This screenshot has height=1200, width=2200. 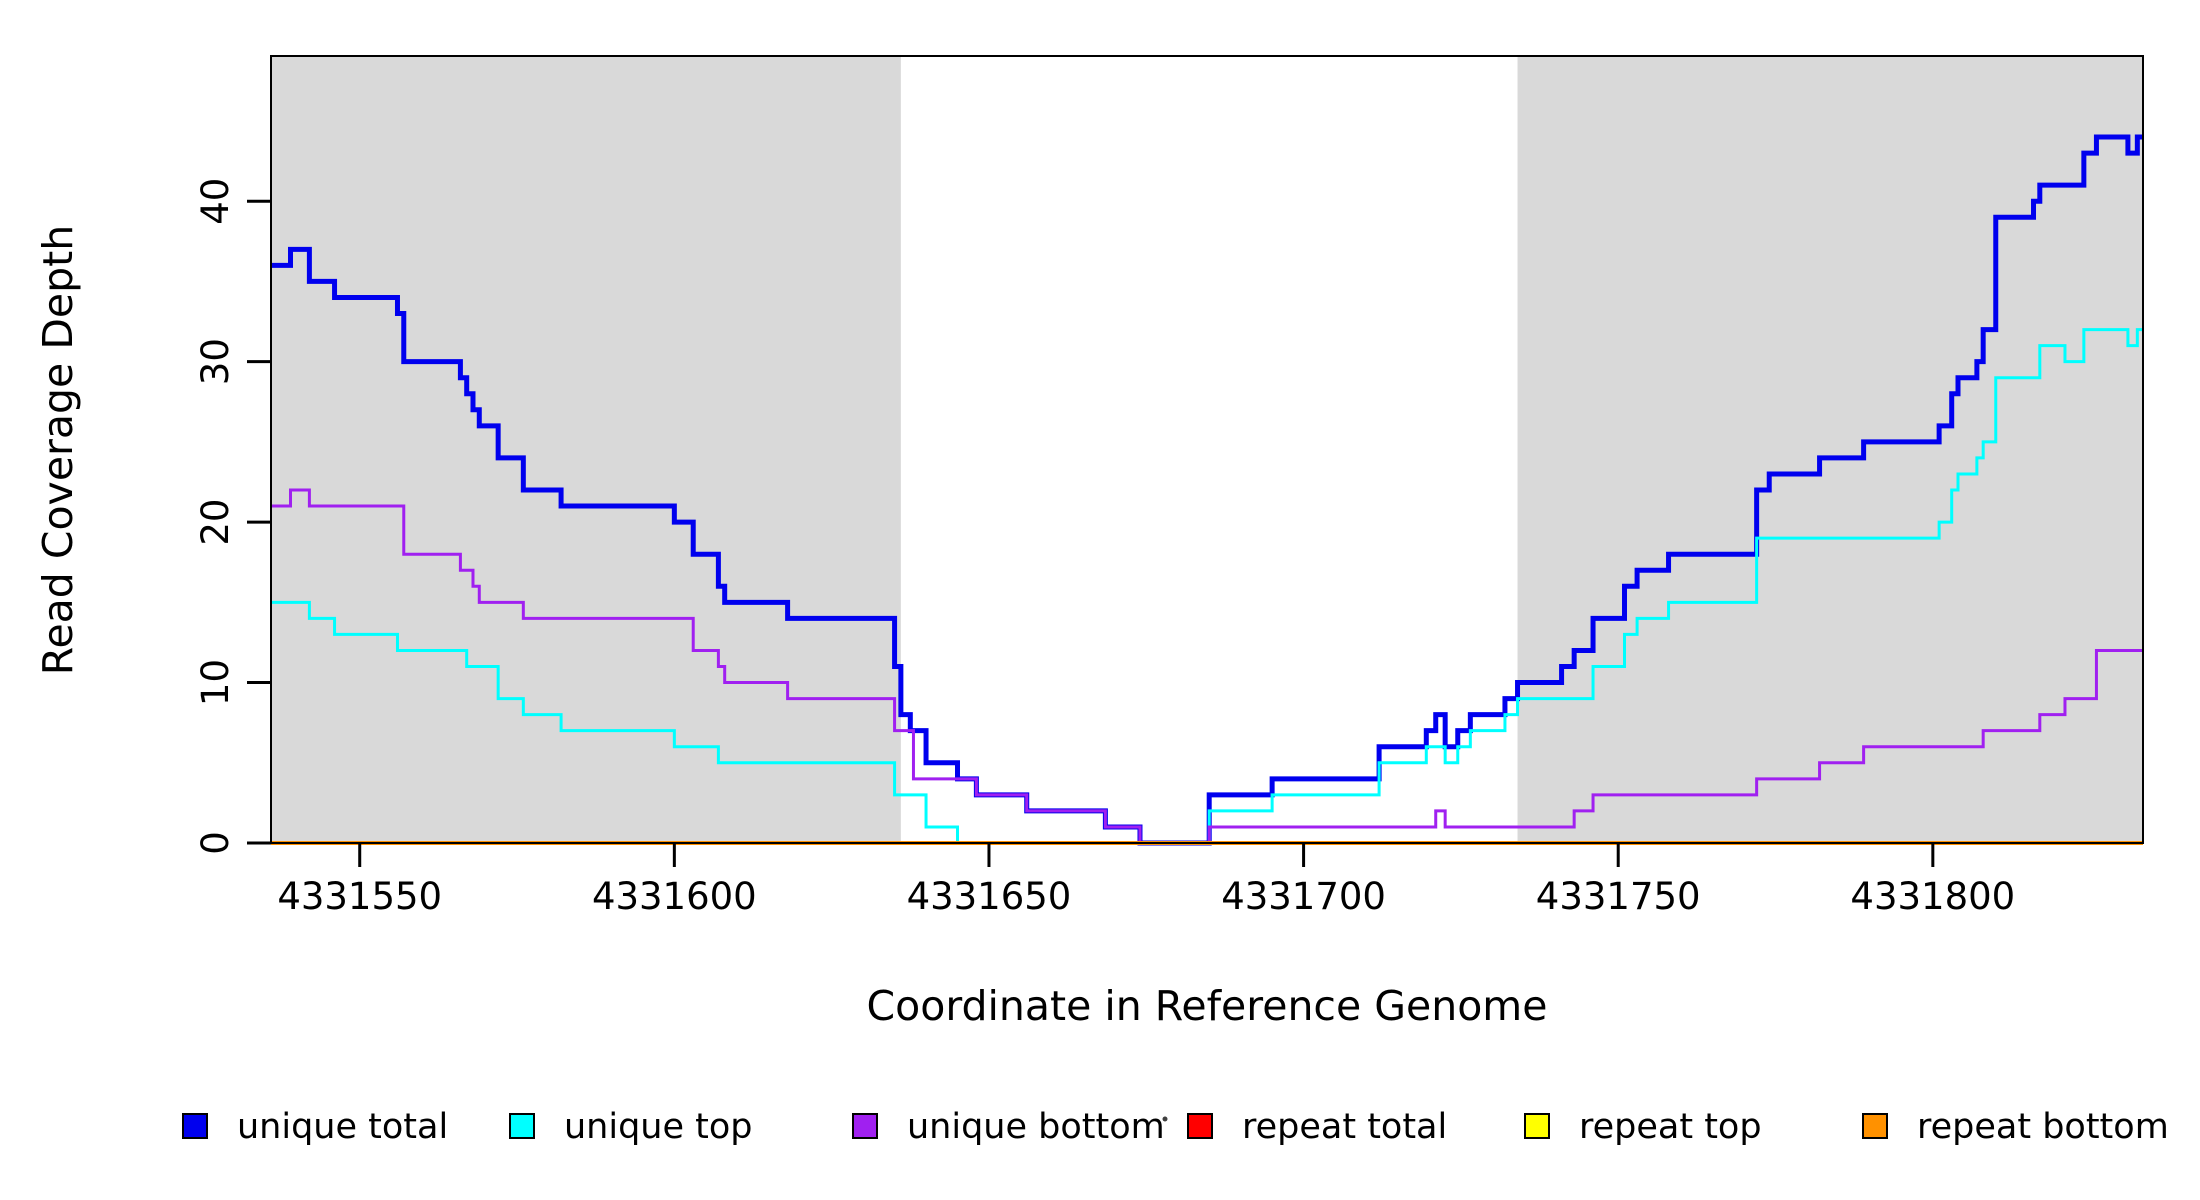 What do you see at coordinates (865, 1126) in the screenshot?
I see `legend-swatch-unique-bottom` at bounding box center [865, 1126].